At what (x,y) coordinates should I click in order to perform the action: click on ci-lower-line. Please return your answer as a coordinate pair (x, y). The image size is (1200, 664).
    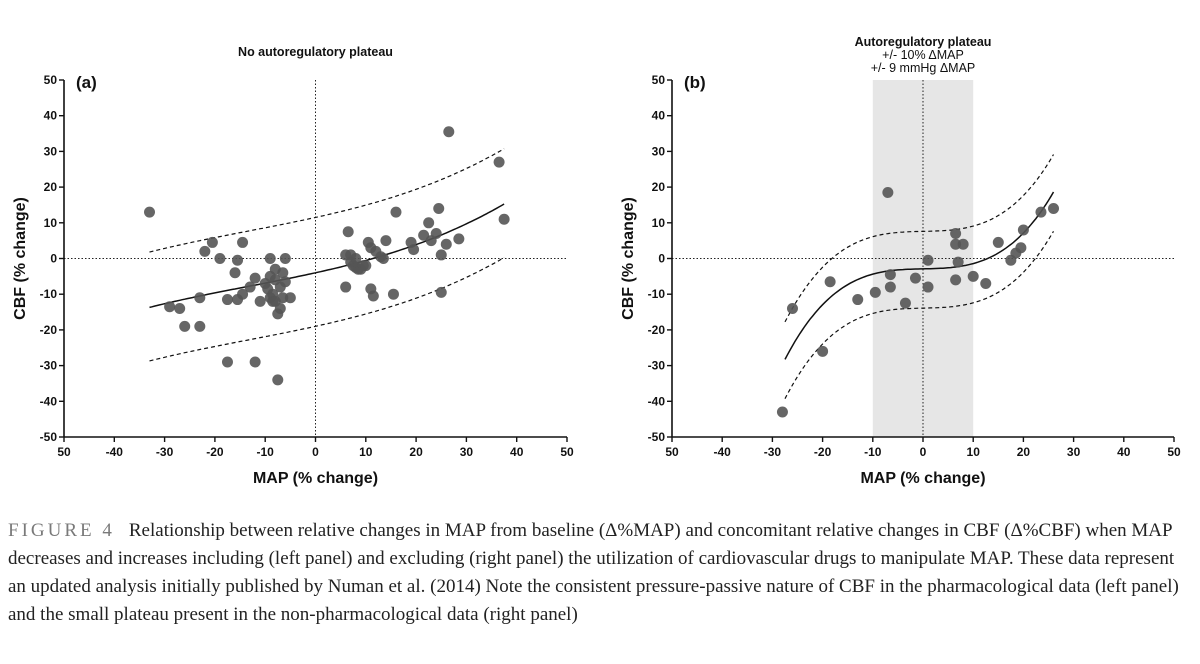
    Looking at the image, I should click on (919, 314).